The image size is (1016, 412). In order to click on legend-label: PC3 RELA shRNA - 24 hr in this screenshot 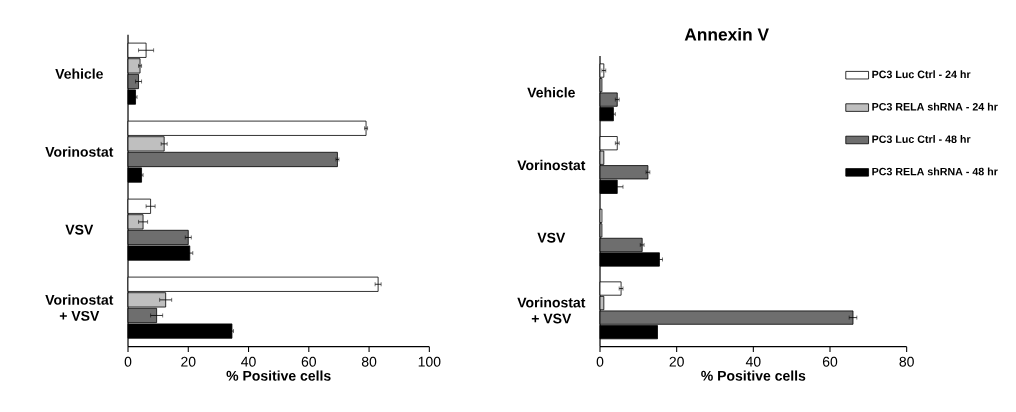, I will do `click(935, 106)`.